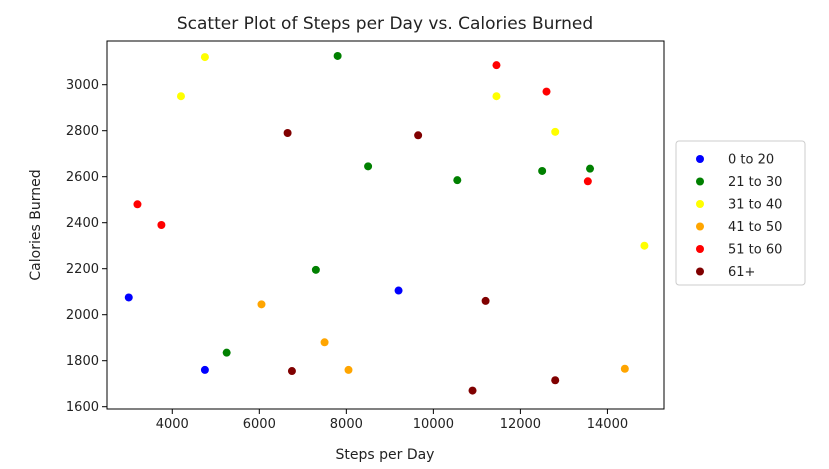  I want to click on y-tick-label: 2800, so click(82, 131).